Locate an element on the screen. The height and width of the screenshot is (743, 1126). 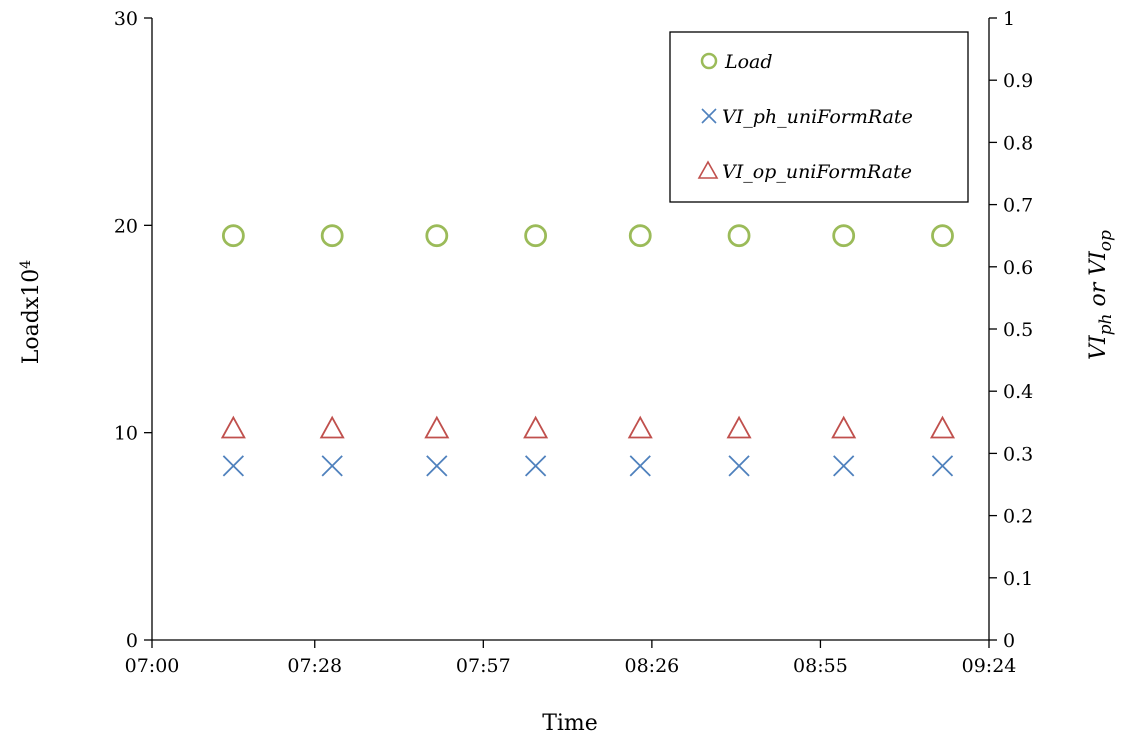
y-right-tick-label: 1 is located at coordinates (1009, 19).